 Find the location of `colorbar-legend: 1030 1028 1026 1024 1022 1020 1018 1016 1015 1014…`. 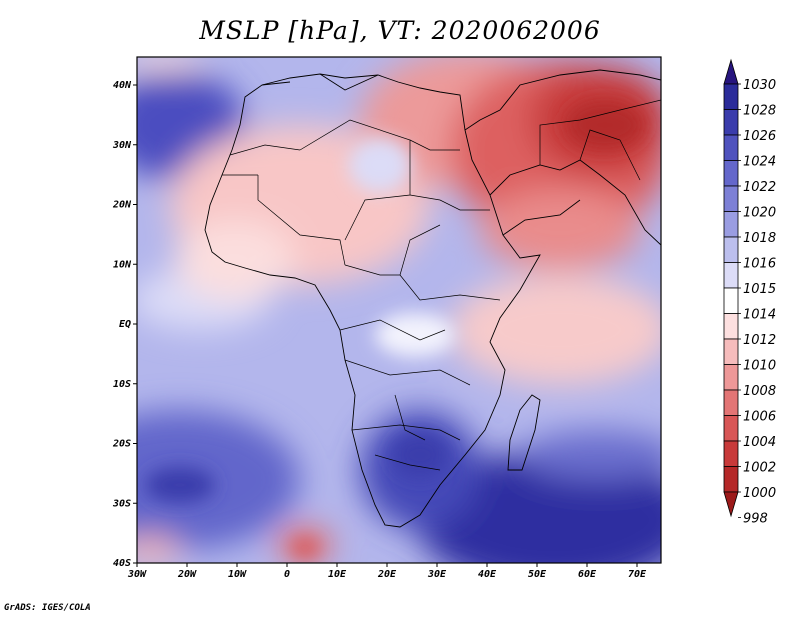

colorbar-legend: 1030 1028 1026 1024 1022 1020 1018 1016 1015 1014… is located at coordinates (749, 292).